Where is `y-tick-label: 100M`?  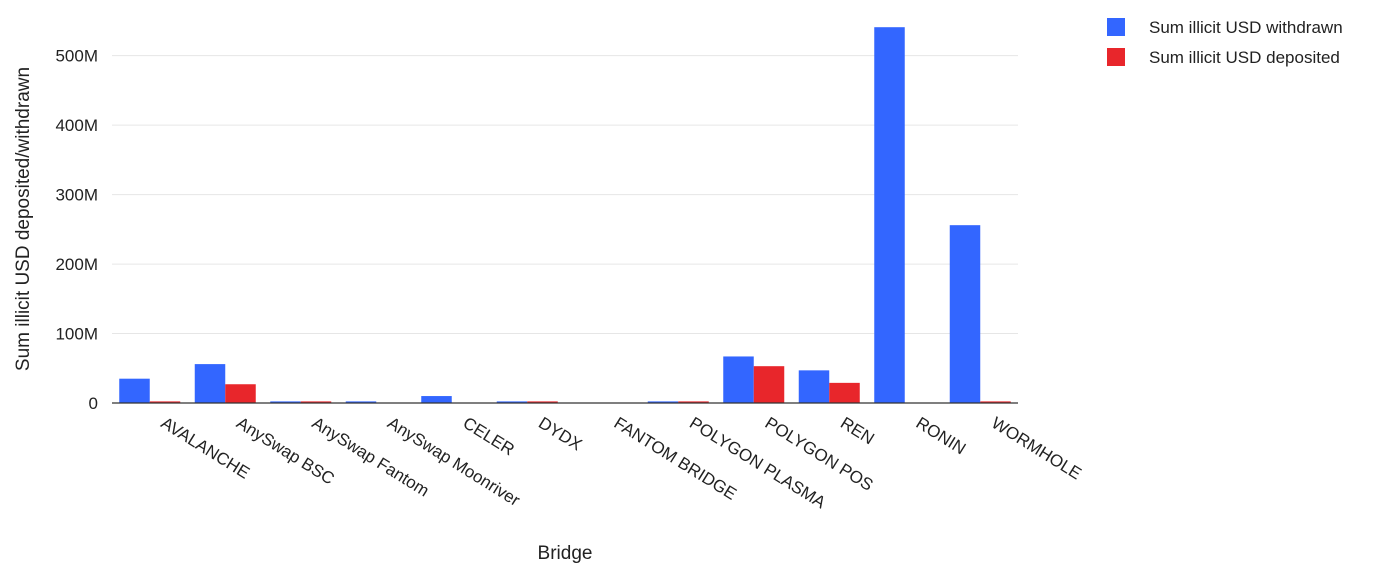
y-tick-label: 100M is located at coordinates (76, 334).